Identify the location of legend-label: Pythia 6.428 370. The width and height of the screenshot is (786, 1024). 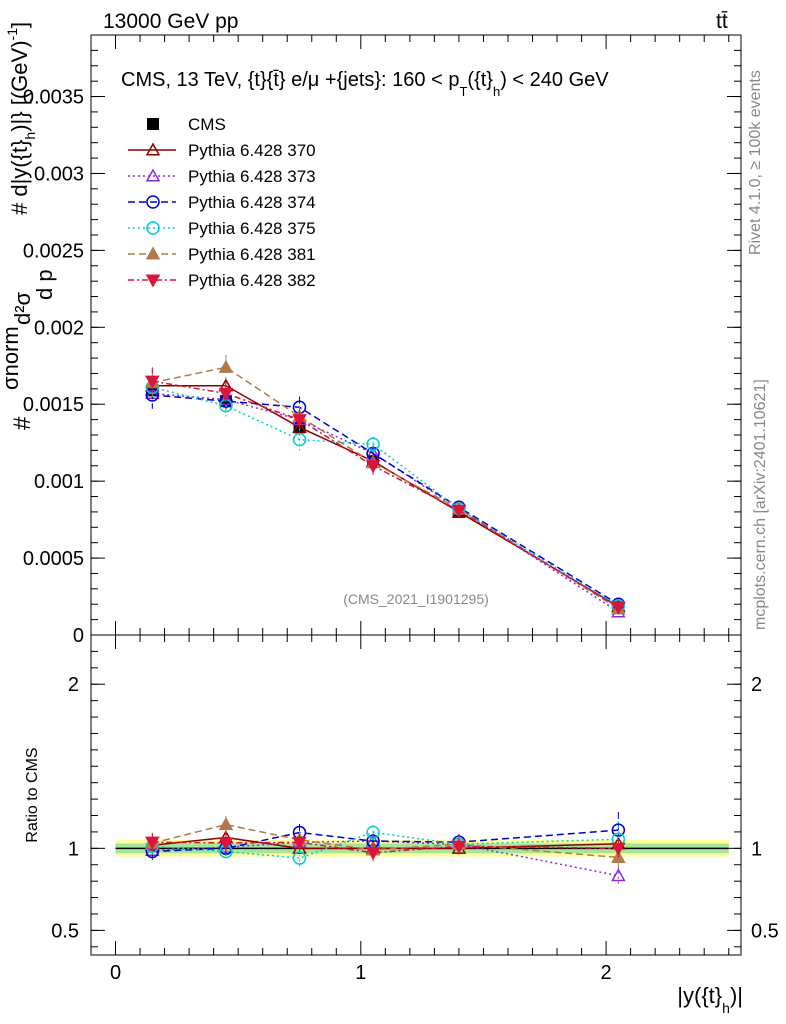
(252, 150).